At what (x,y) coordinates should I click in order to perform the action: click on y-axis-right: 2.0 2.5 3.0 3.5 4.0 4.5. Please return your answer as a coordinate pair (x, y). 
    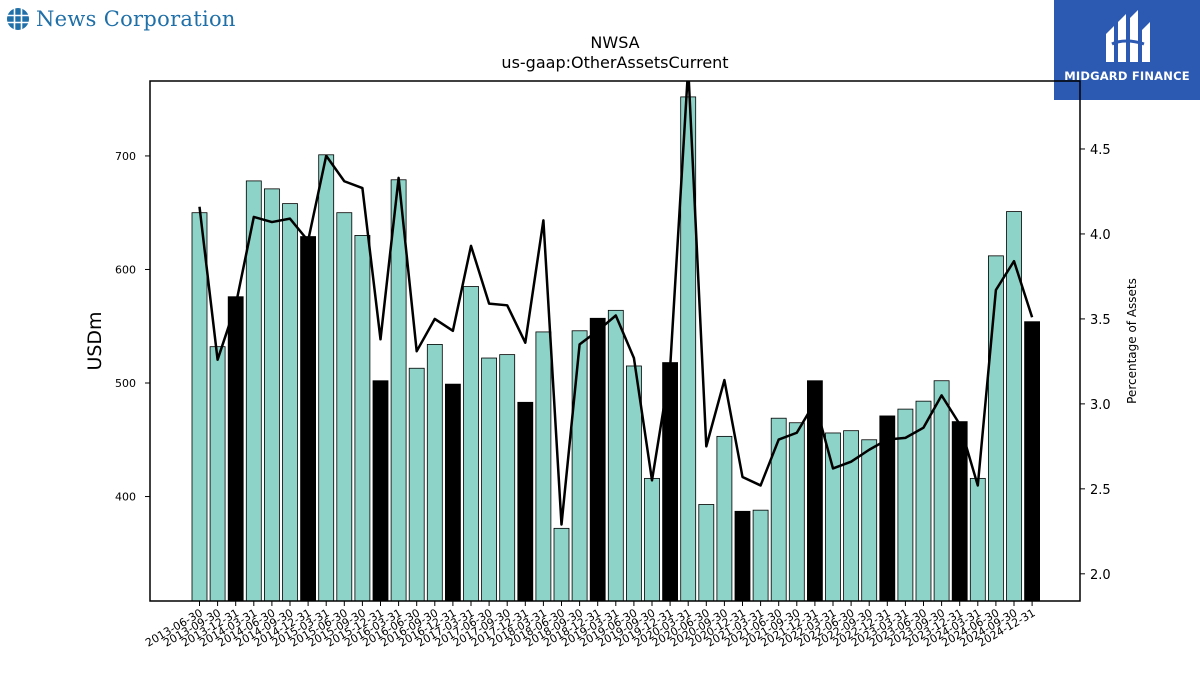
    Looking at the image, I should click on (1095, 363).